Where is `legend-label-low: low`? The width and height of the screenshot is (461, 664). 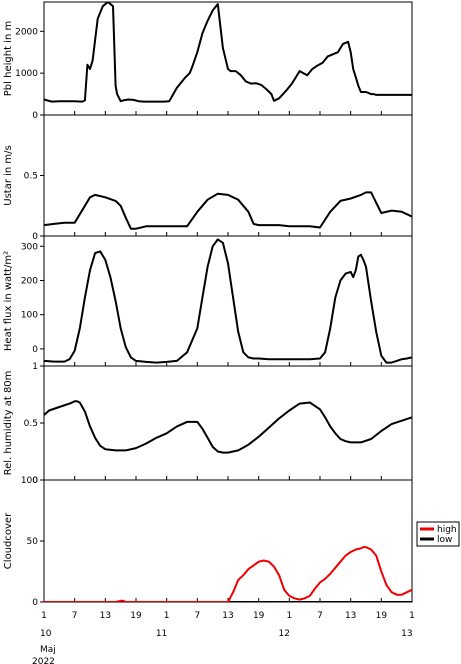 legend-label-low: low is located at coordinates (444, 540).